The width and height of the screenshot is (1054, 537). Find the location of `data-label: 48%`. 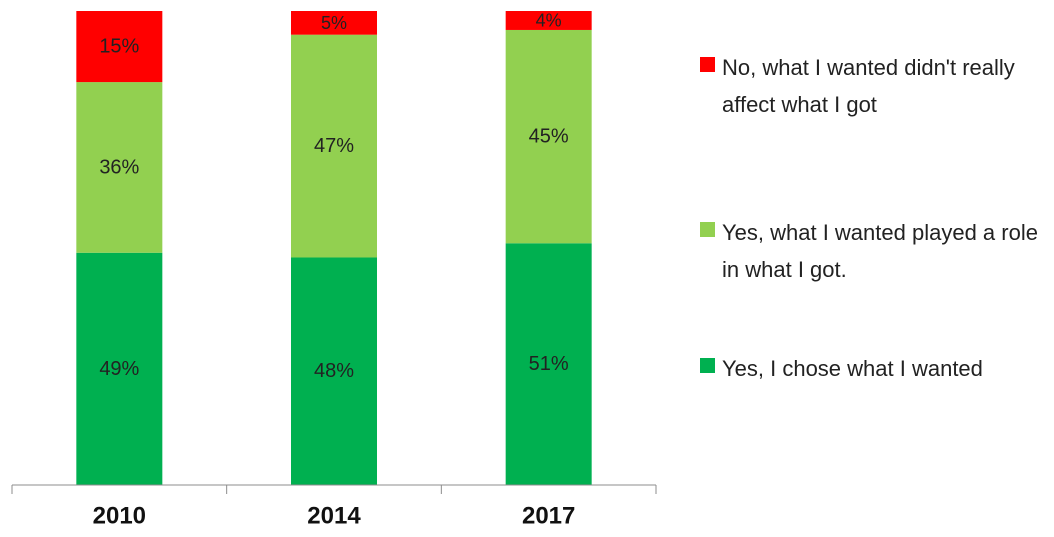

data-label: 48% is located at coordinates (334, 371).